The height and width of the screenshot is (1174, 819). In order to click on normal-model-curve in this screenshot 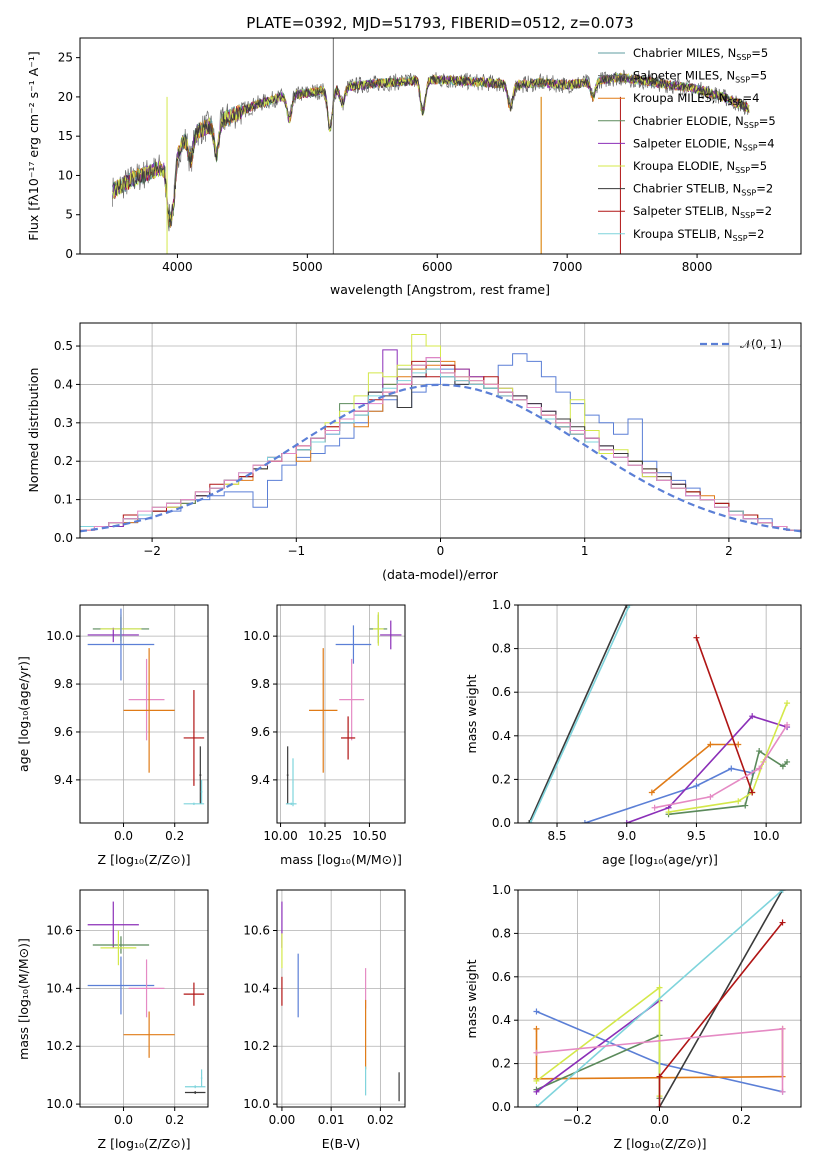, I will do `click(440, 458)`.